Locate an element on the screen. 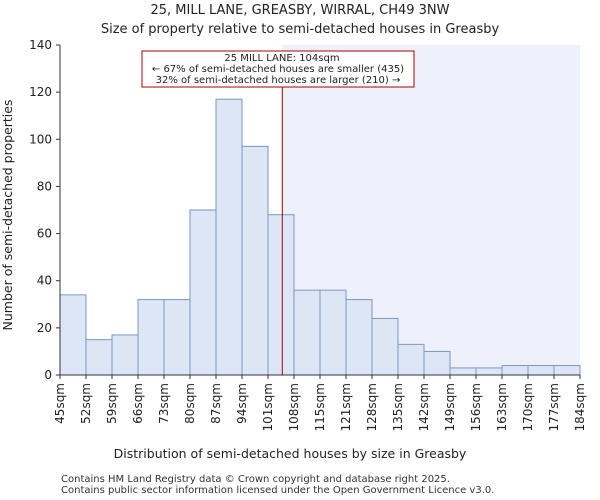 The image size is (600, 500). x-tick-label: 170sqm is located at coordinates (528, 407).